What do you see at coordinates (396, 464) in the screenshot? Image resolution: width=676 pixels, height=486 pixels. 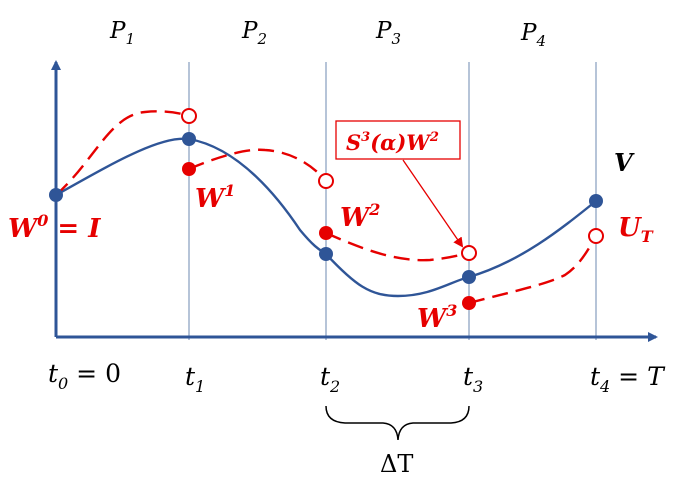 I see `delta-t-label: ΔT` at bounding box center [396, 464].